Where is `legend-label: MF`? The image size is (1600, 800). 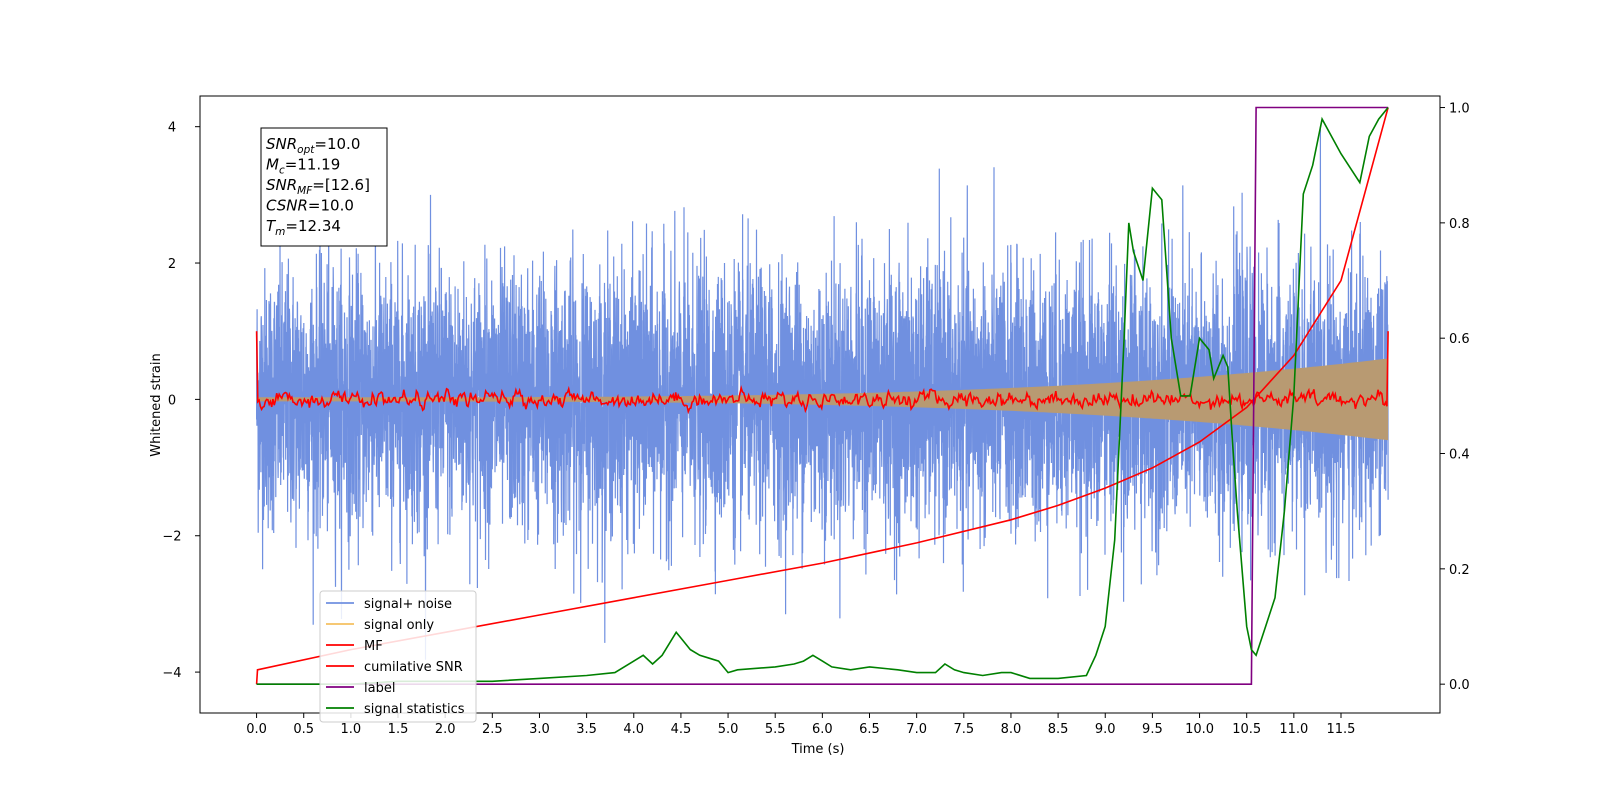
legend-label: MF is located at coordinates (373, 646).